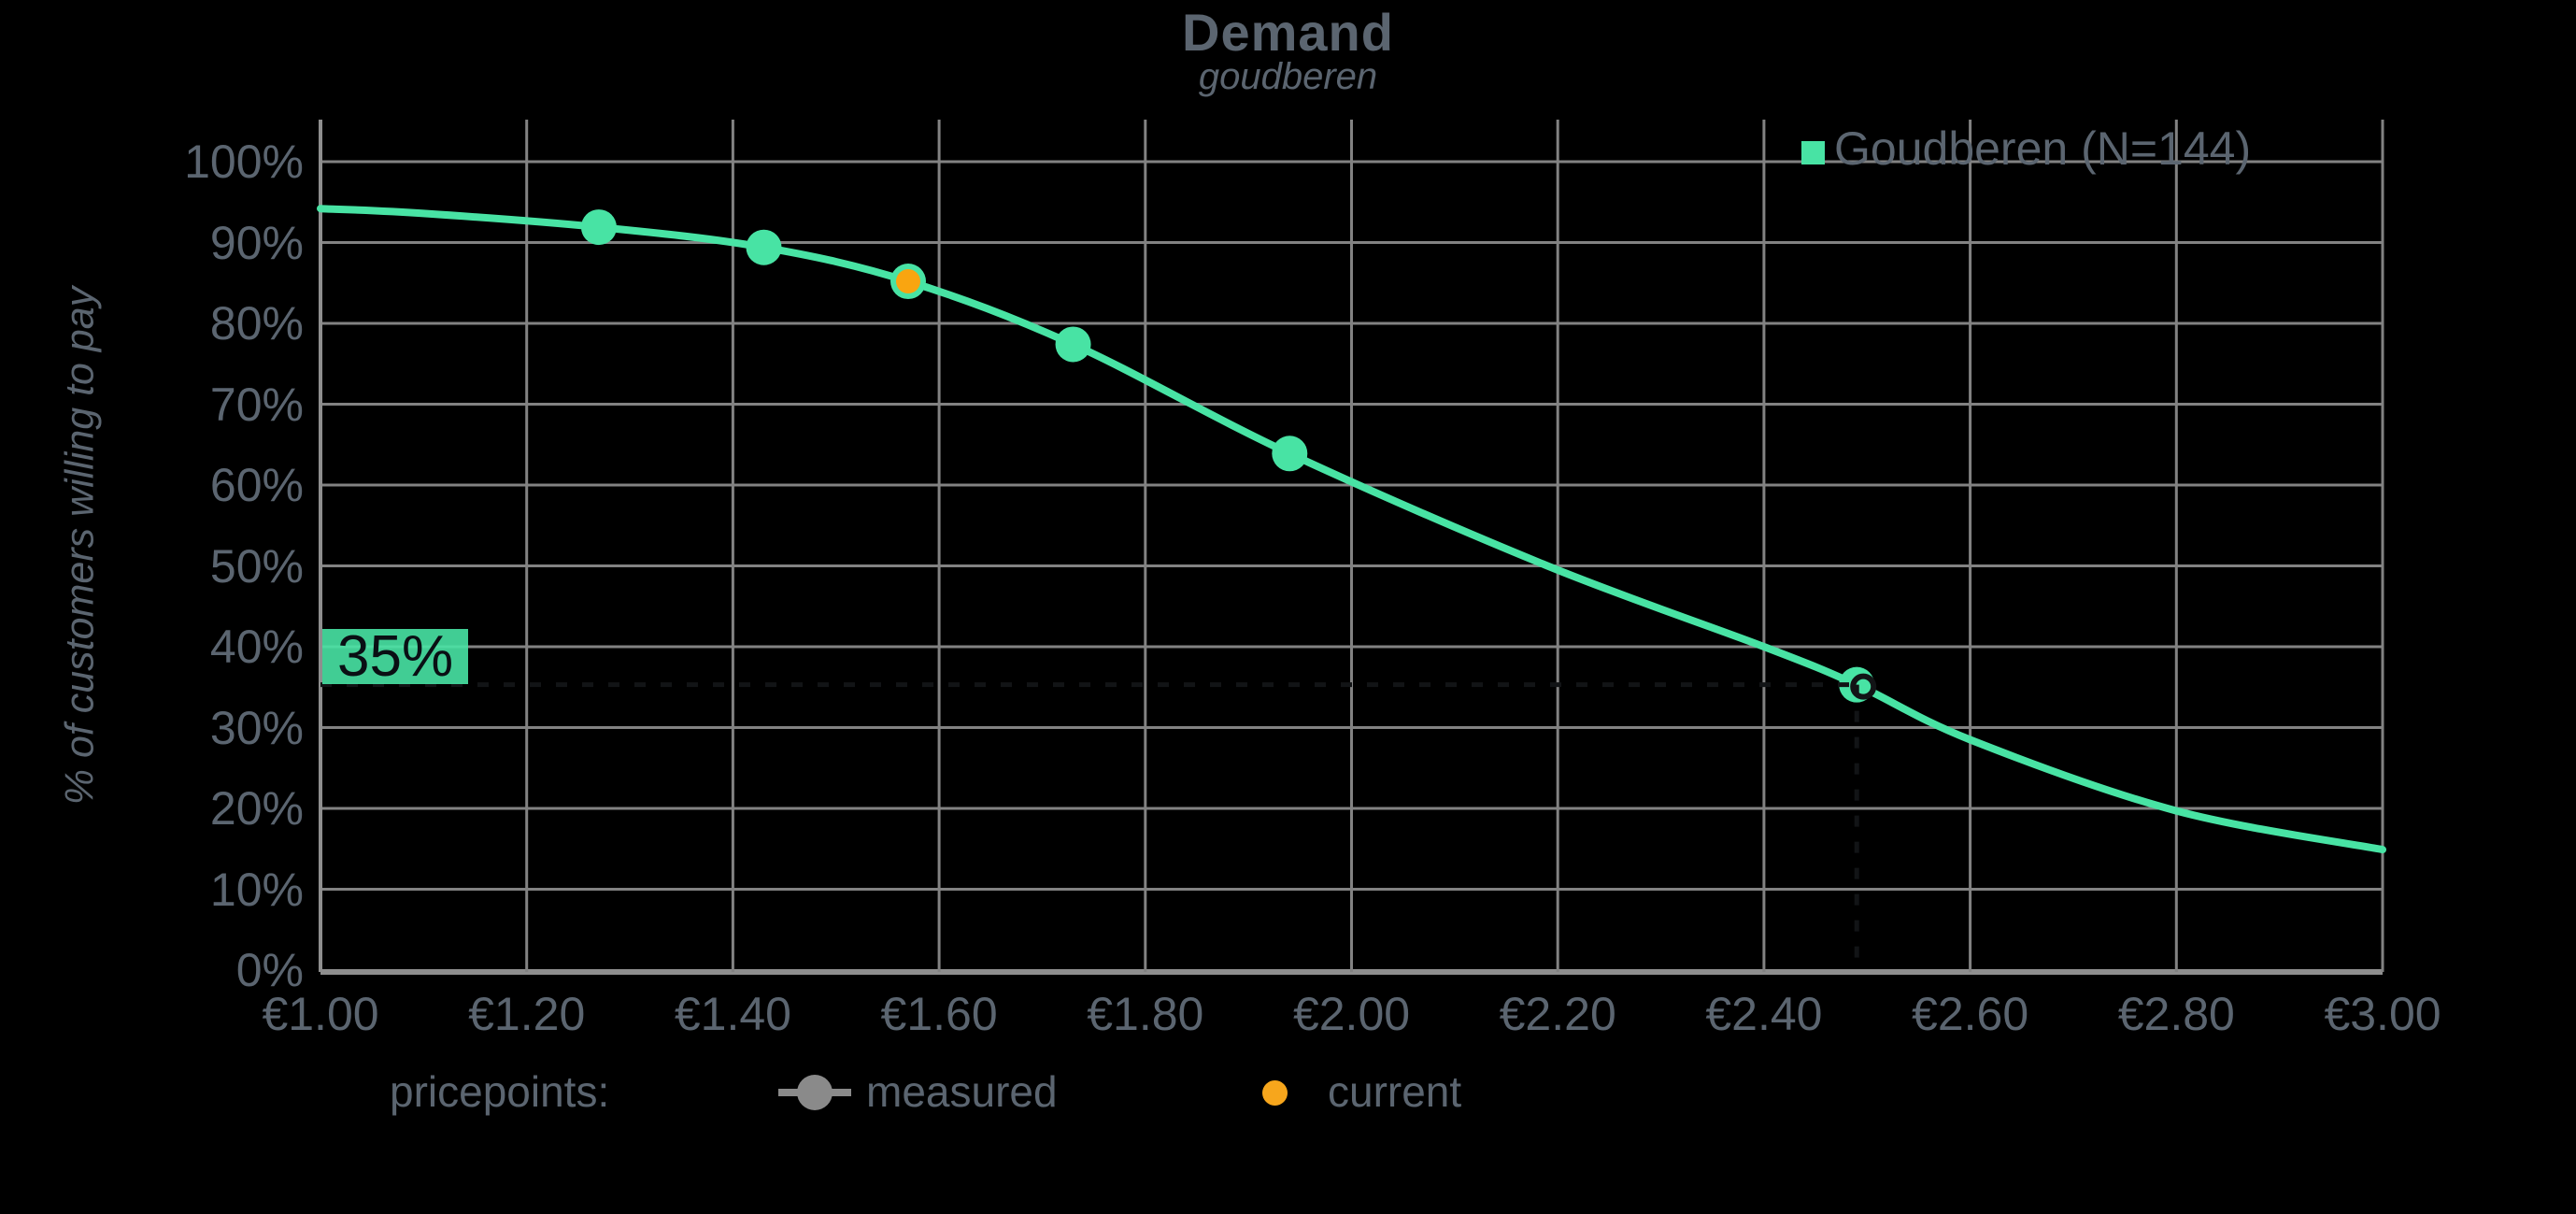 The width and height of the screenshot is (2576, 1214). Describe the element at coordinates (1288, 32) in the screenshot. I see `chart-title: Demand` at that location.